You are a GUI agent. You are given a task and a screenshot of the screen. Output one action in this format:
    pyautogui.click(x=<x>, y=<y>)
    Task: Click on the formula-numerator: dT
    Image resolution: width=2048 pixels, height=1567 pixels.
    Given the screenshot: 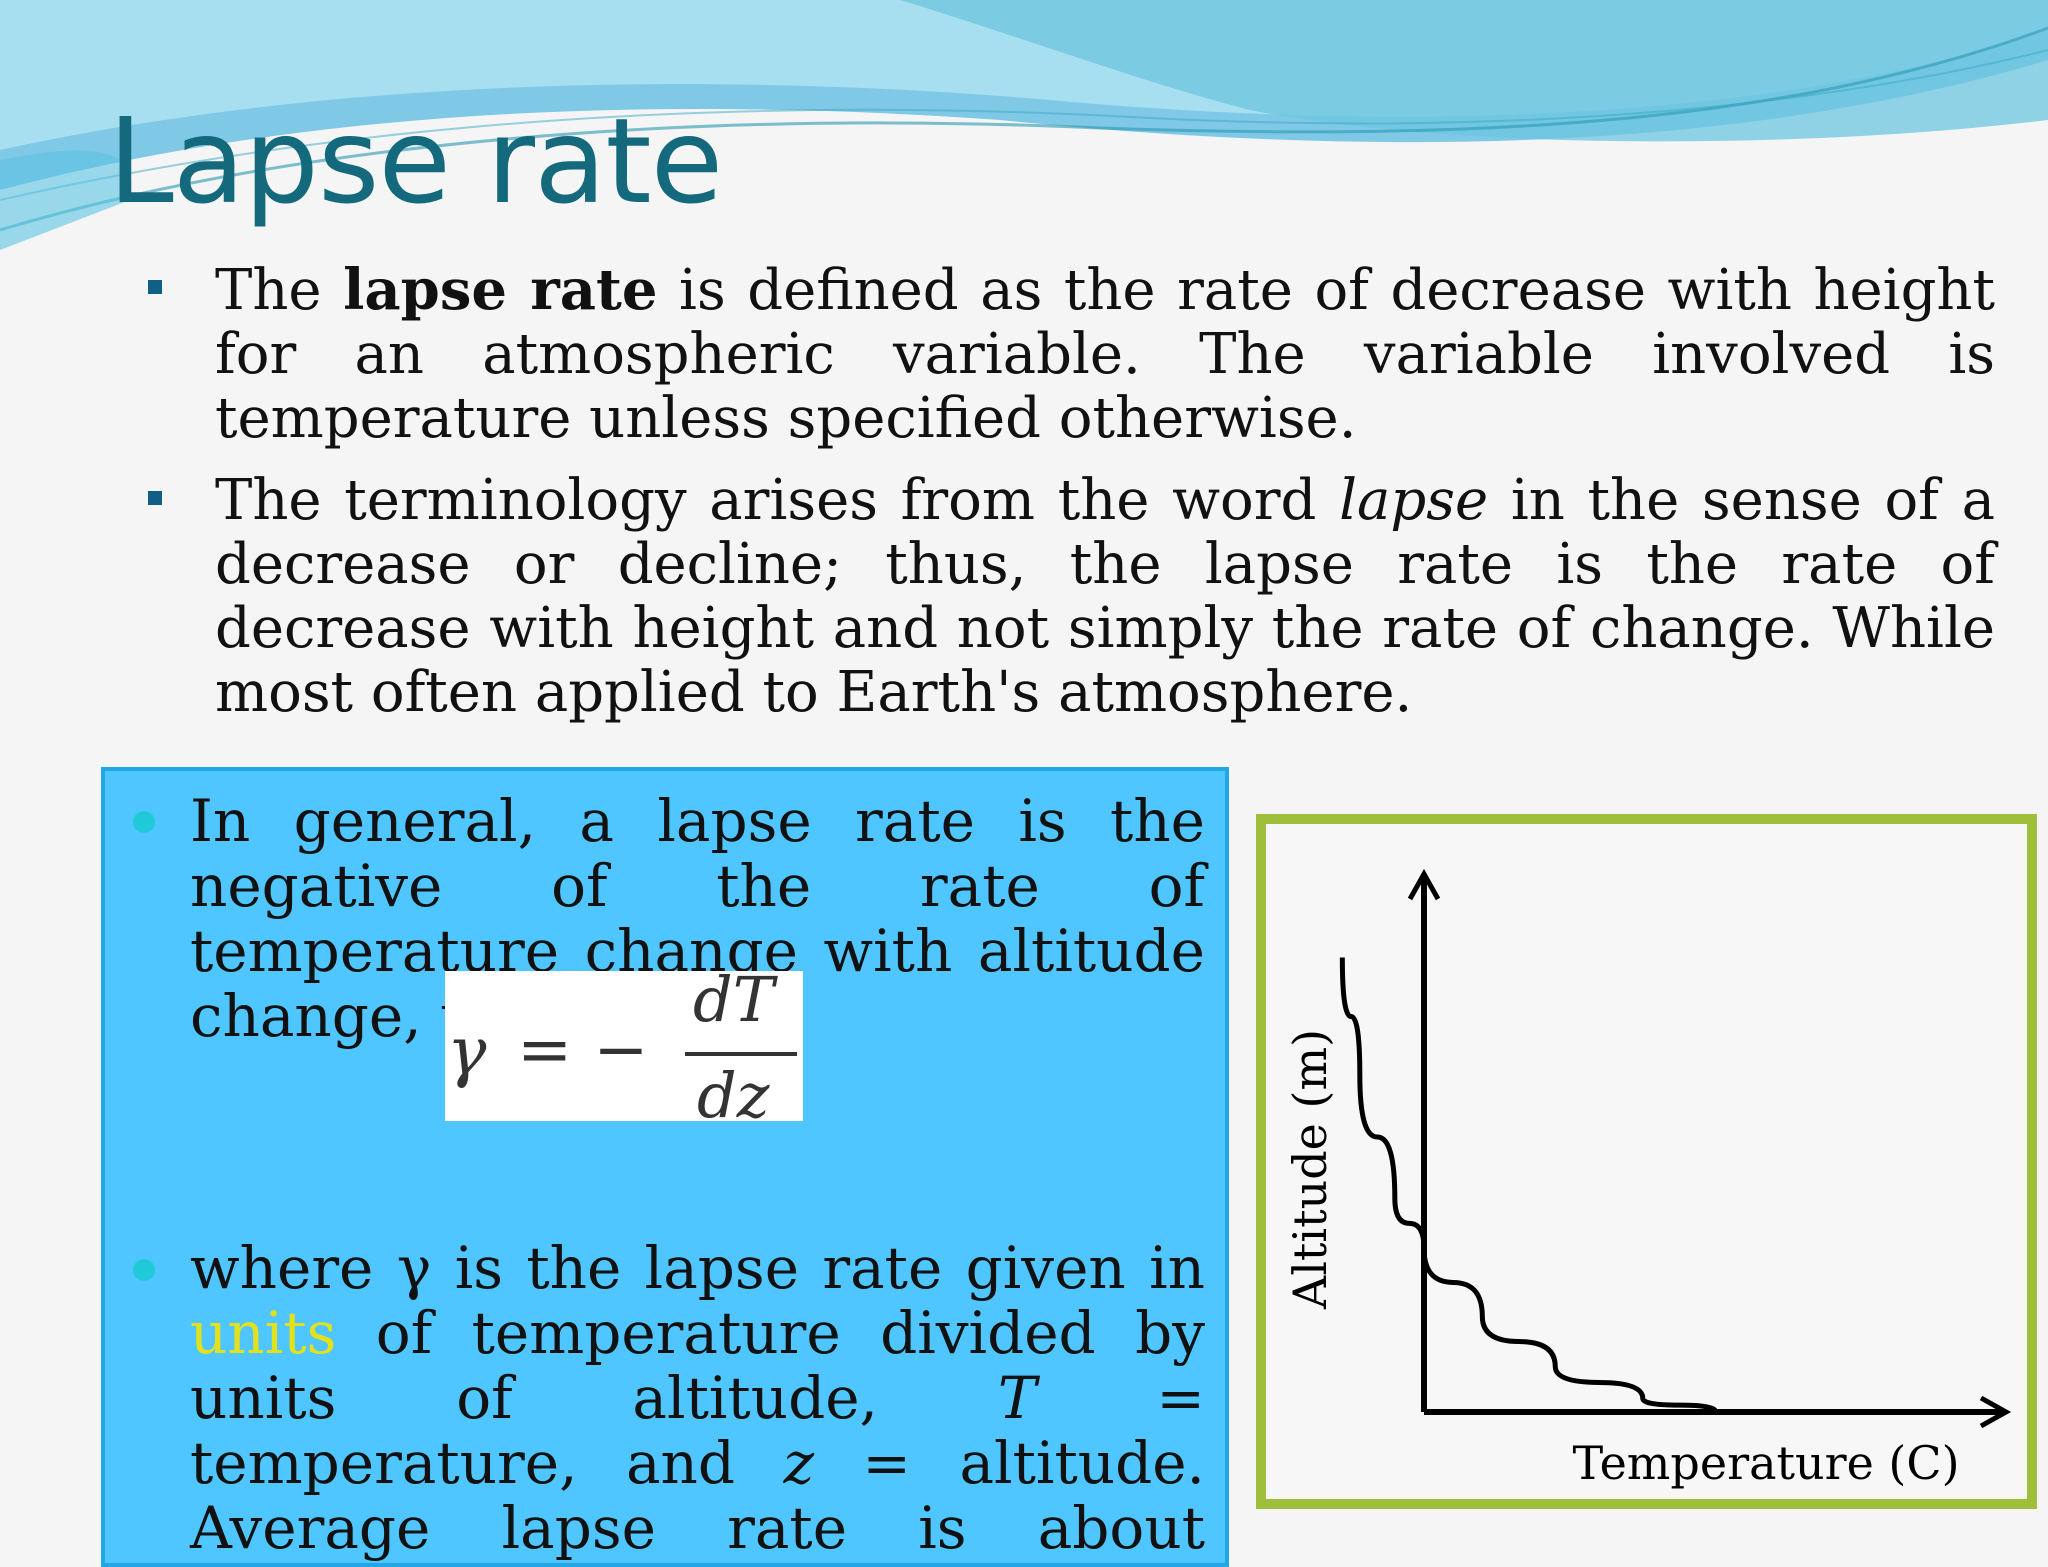 What is the action you would take?
    pyautogui.click(x=734, y=999)
    